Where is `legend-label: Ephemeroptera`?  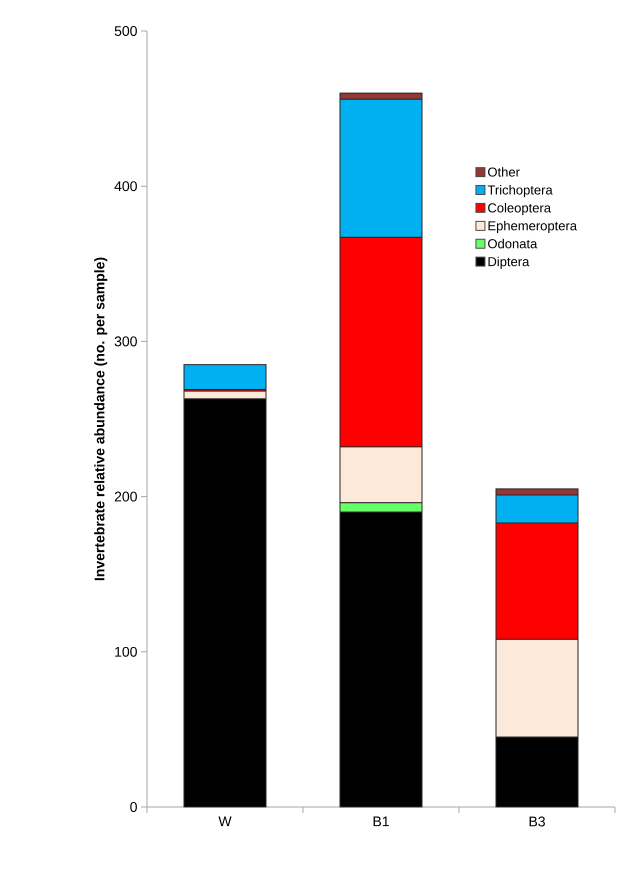
legend-label: Ephemeroptera is located at coordinates (533, 226).